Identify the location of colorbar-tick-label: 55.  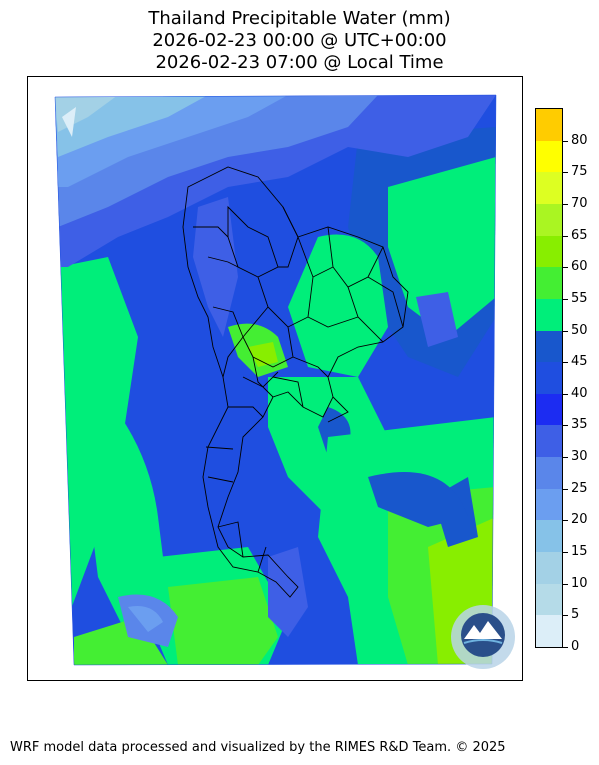
(579, 298).